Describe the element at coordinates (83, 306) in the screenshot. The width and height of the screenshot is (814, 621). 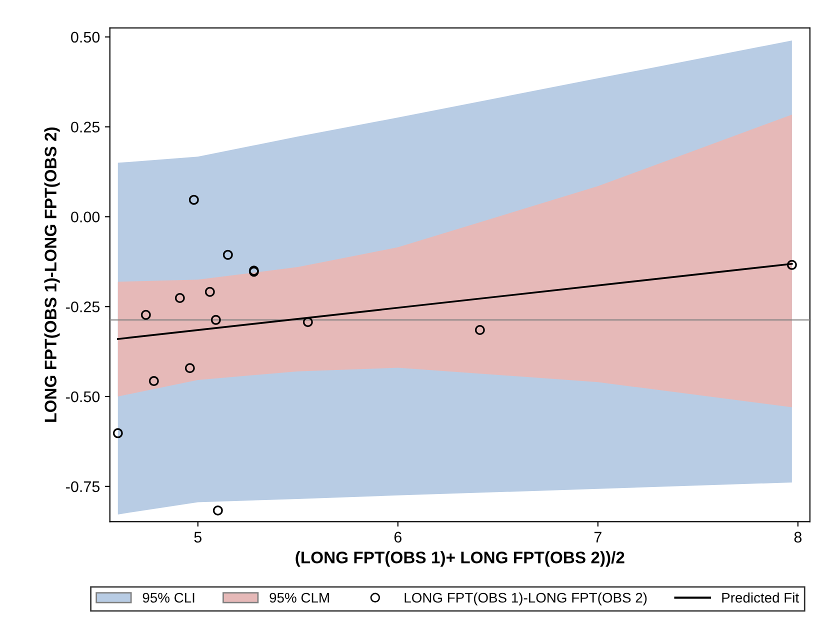
I see `y-tick-label: -0.25` at that location.